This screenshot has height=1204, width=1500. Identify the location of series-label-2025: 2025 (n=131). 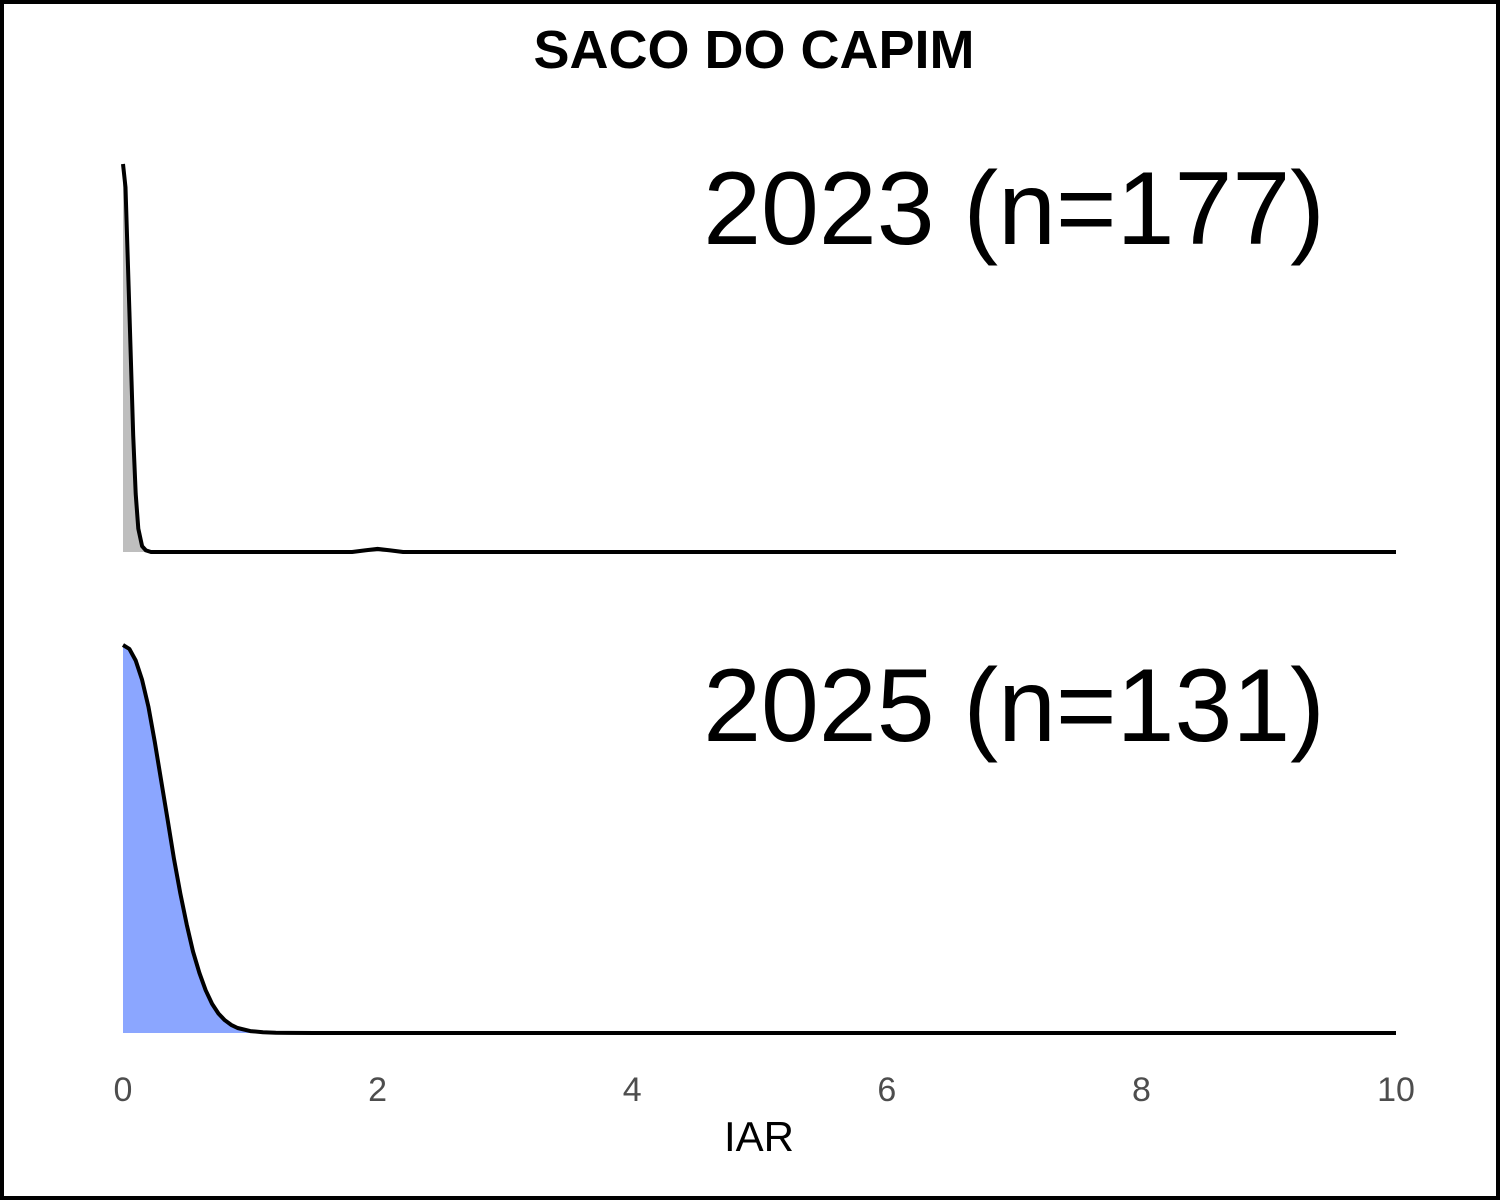
(1014, 706).